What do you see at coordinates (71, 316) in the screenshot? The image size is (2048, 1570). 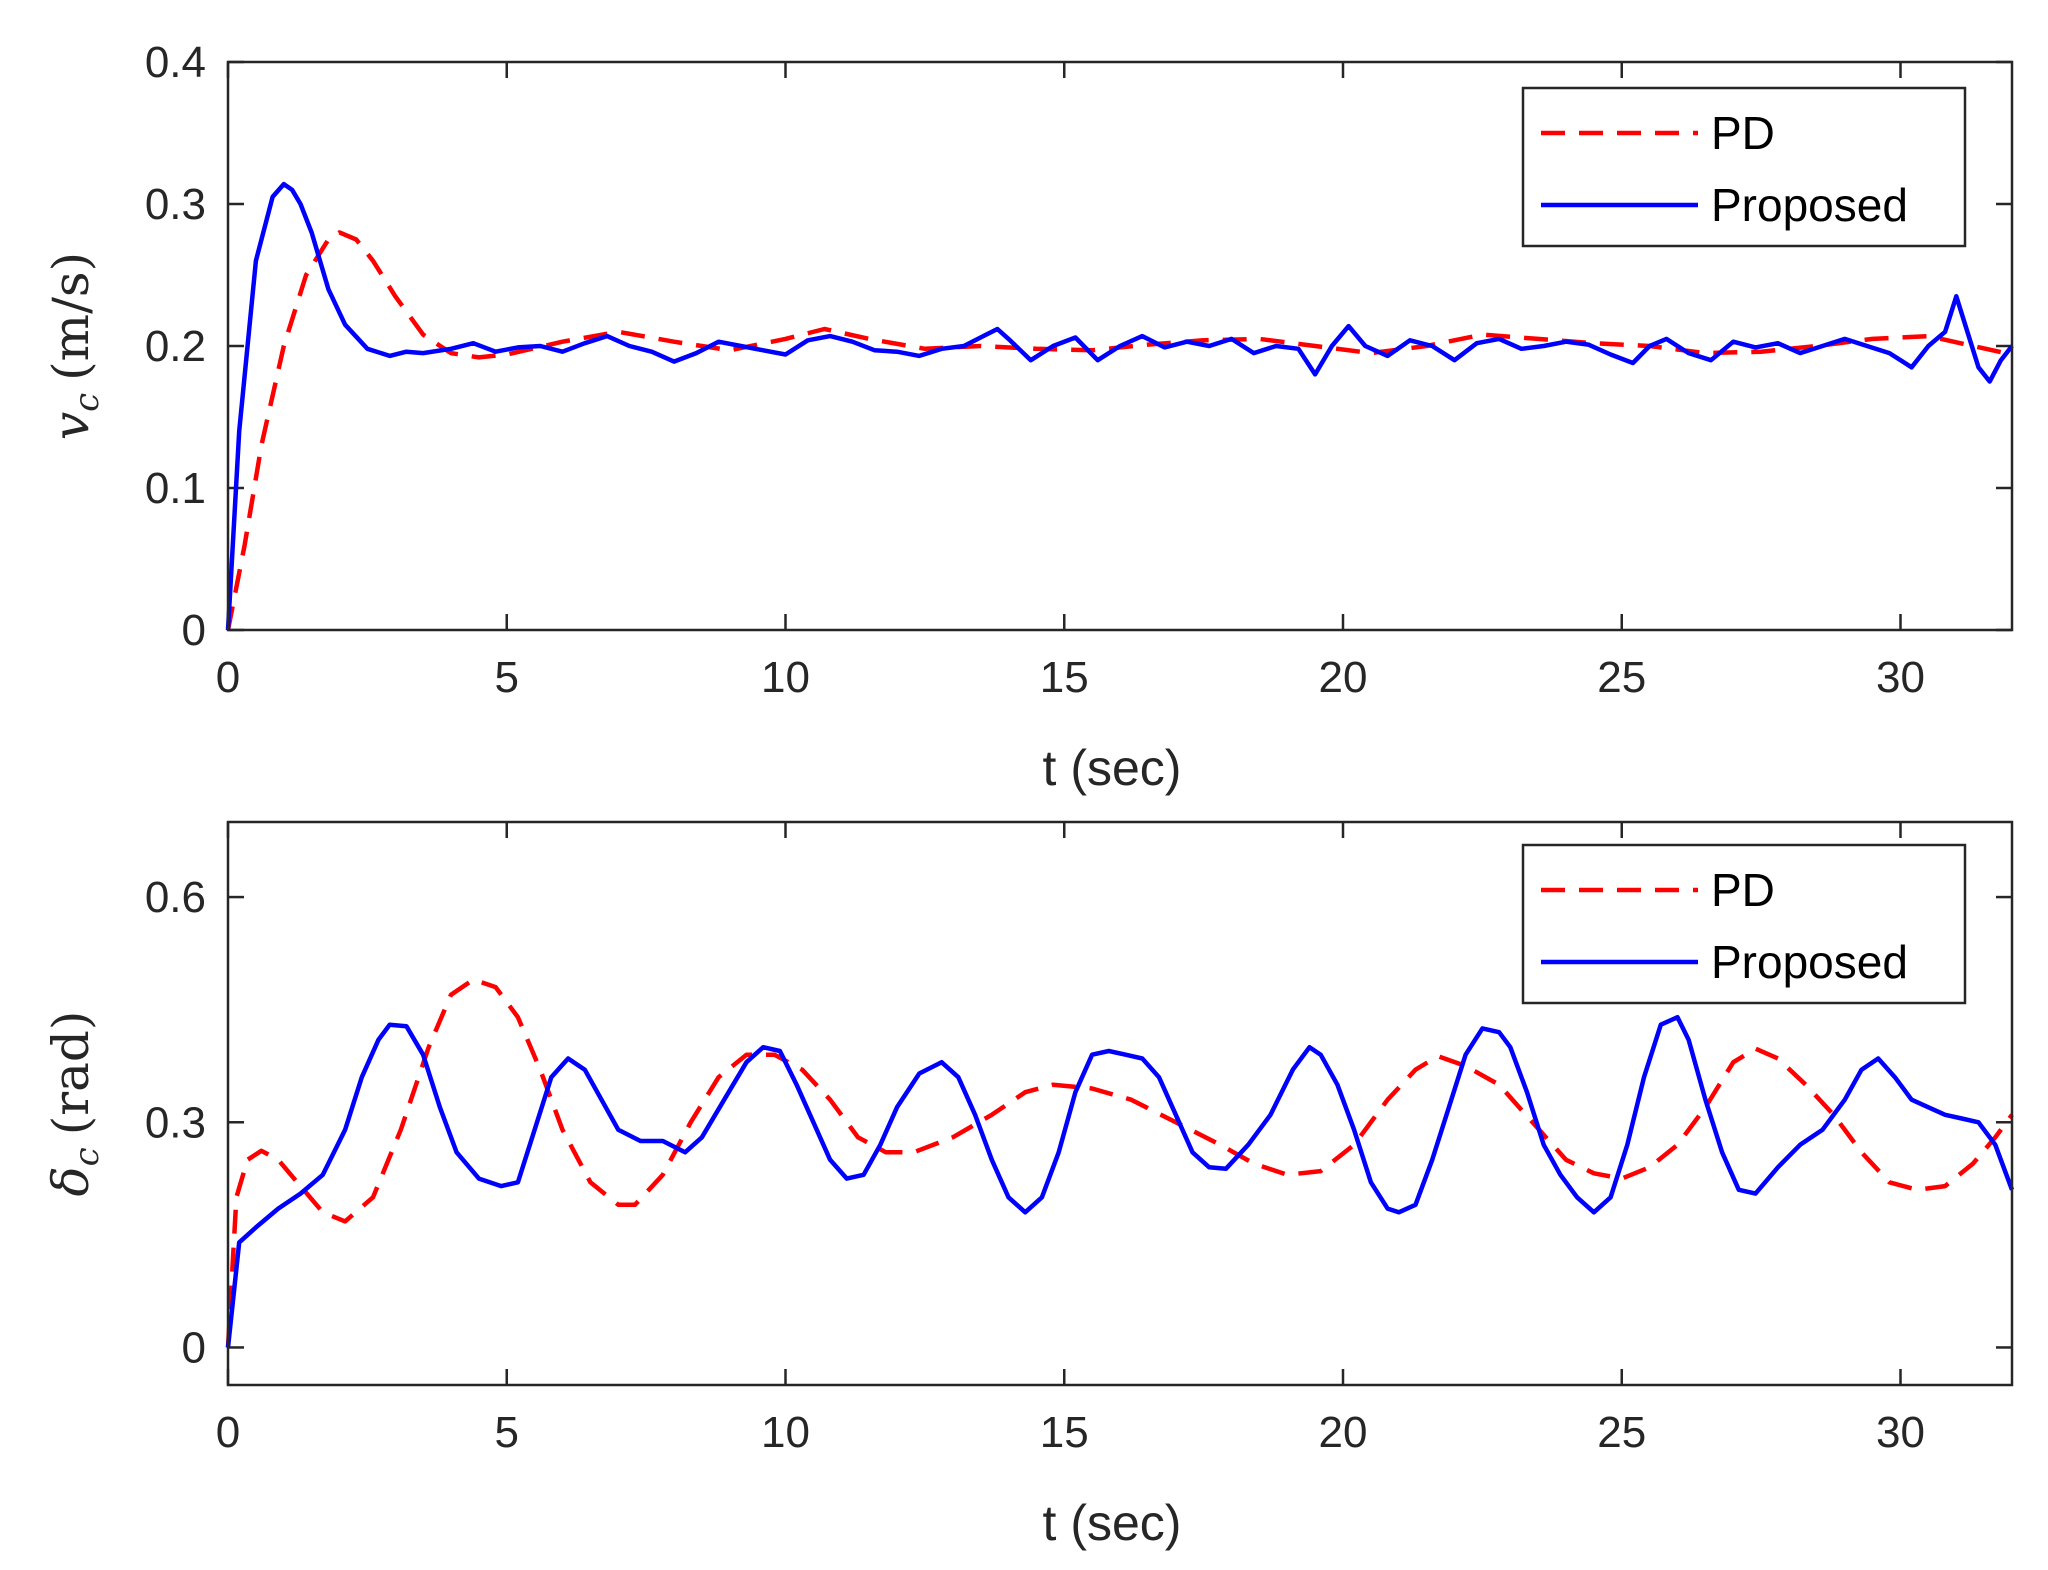 I see `y-axis-unit: (m/s)` at bounding box center [71, 316].